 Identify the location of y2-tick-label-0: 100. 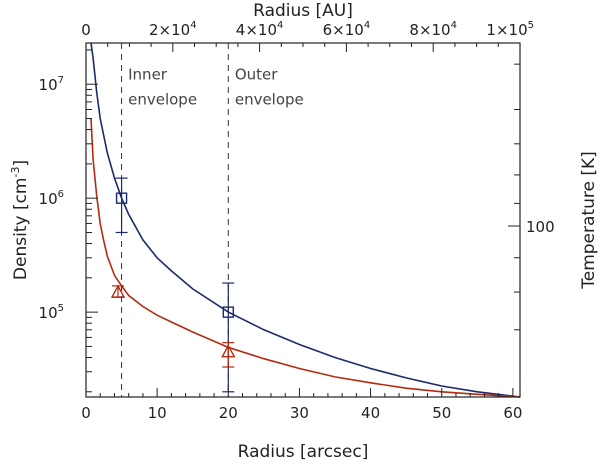
(540, 227).